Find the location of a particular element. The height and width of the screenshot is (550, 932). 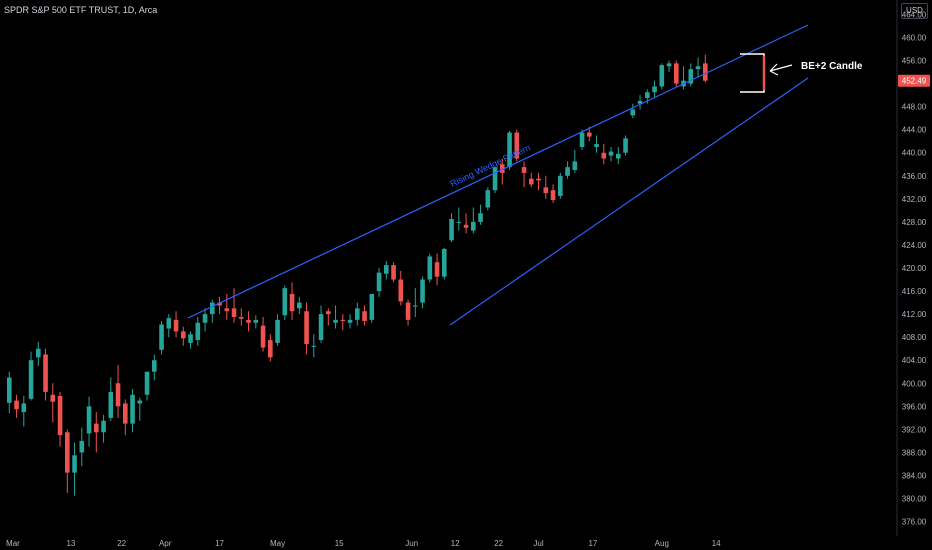

x-tick-label: 17 is located at coordinates (219, 543).